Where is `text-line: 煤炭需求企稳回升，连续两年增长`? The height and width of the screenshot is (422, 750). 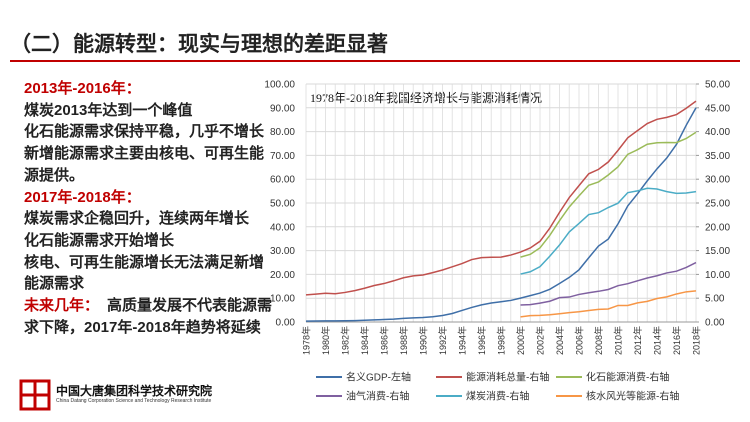 text-line: 煤炭需求企稳回升，连续两年增长 is located at coordinates (137, 219).